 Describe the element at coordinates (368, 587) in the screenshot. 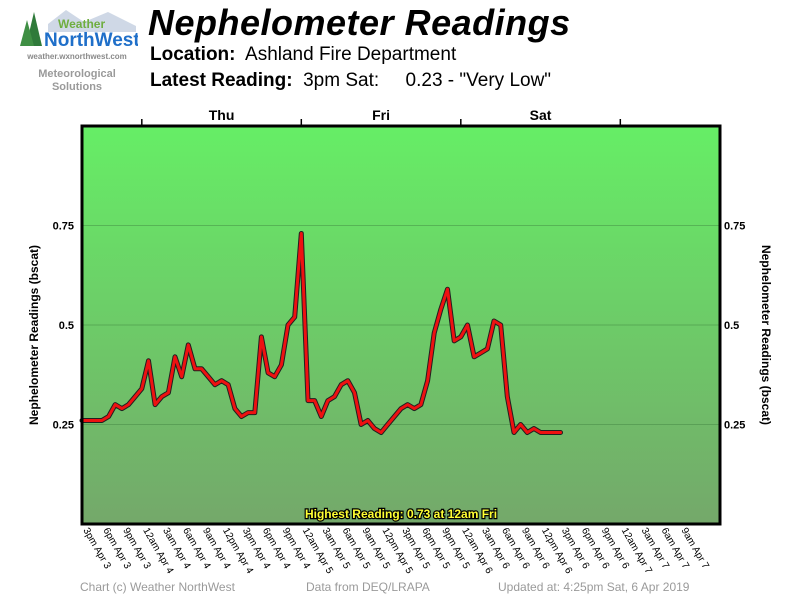

I see `footer-data-source: Data from DEQ/LRAPA` at that location.